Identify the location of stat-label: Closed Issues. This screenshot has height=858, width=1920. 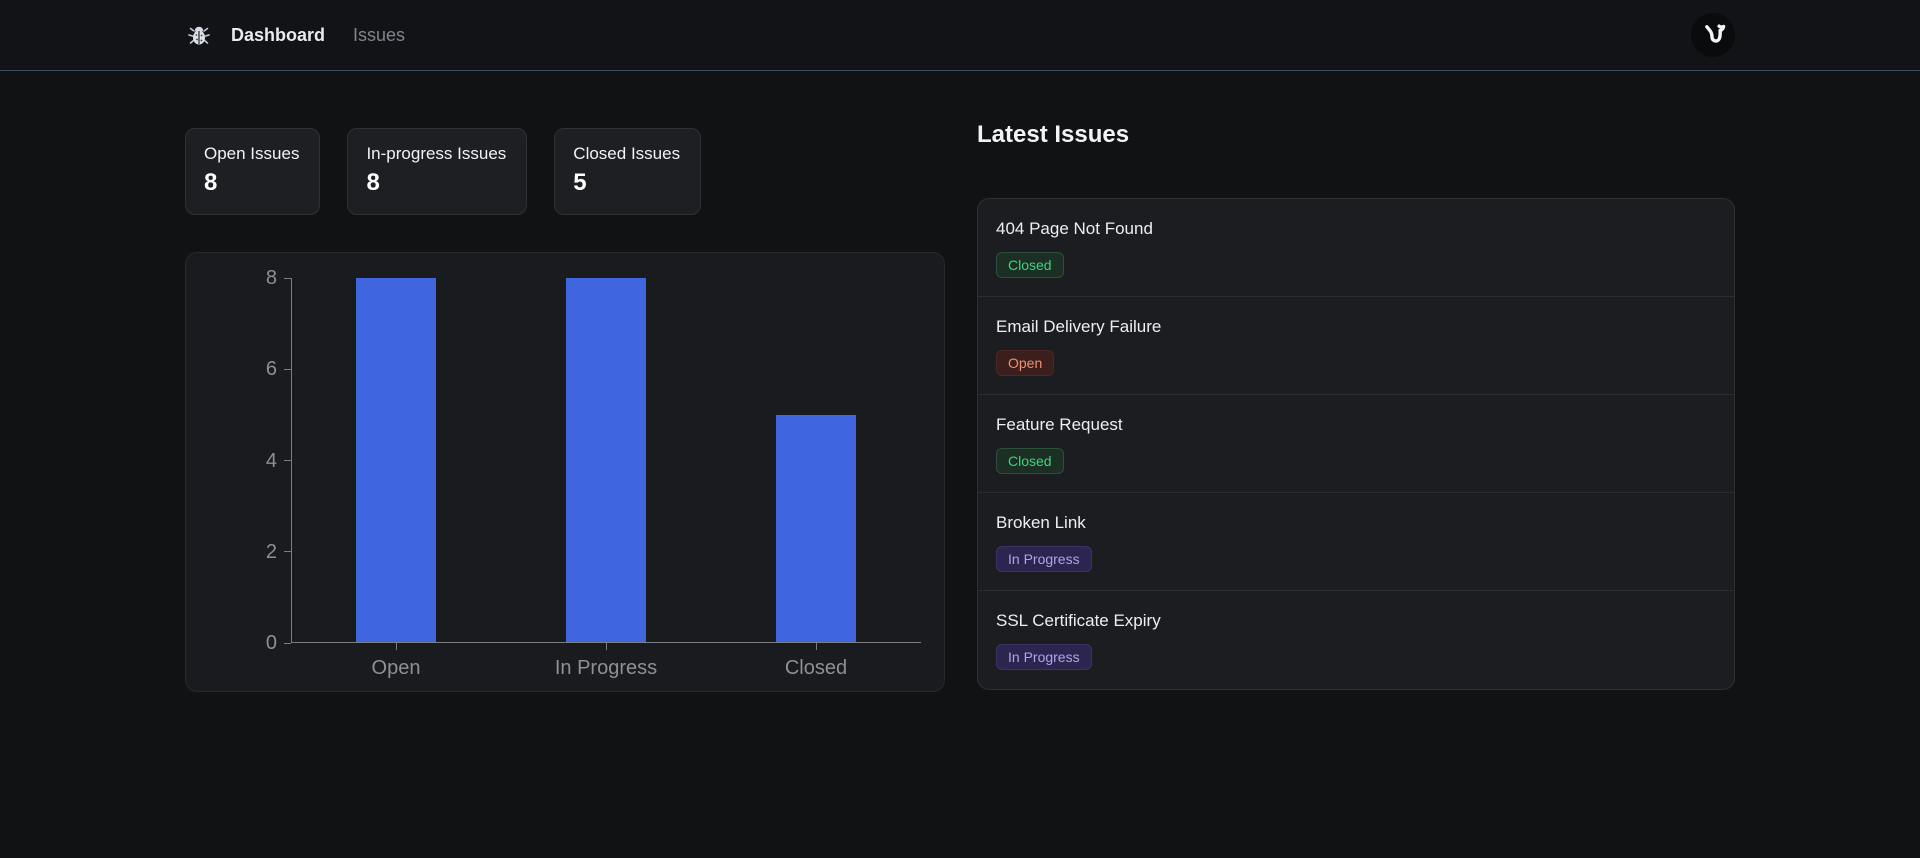
(627, 153).